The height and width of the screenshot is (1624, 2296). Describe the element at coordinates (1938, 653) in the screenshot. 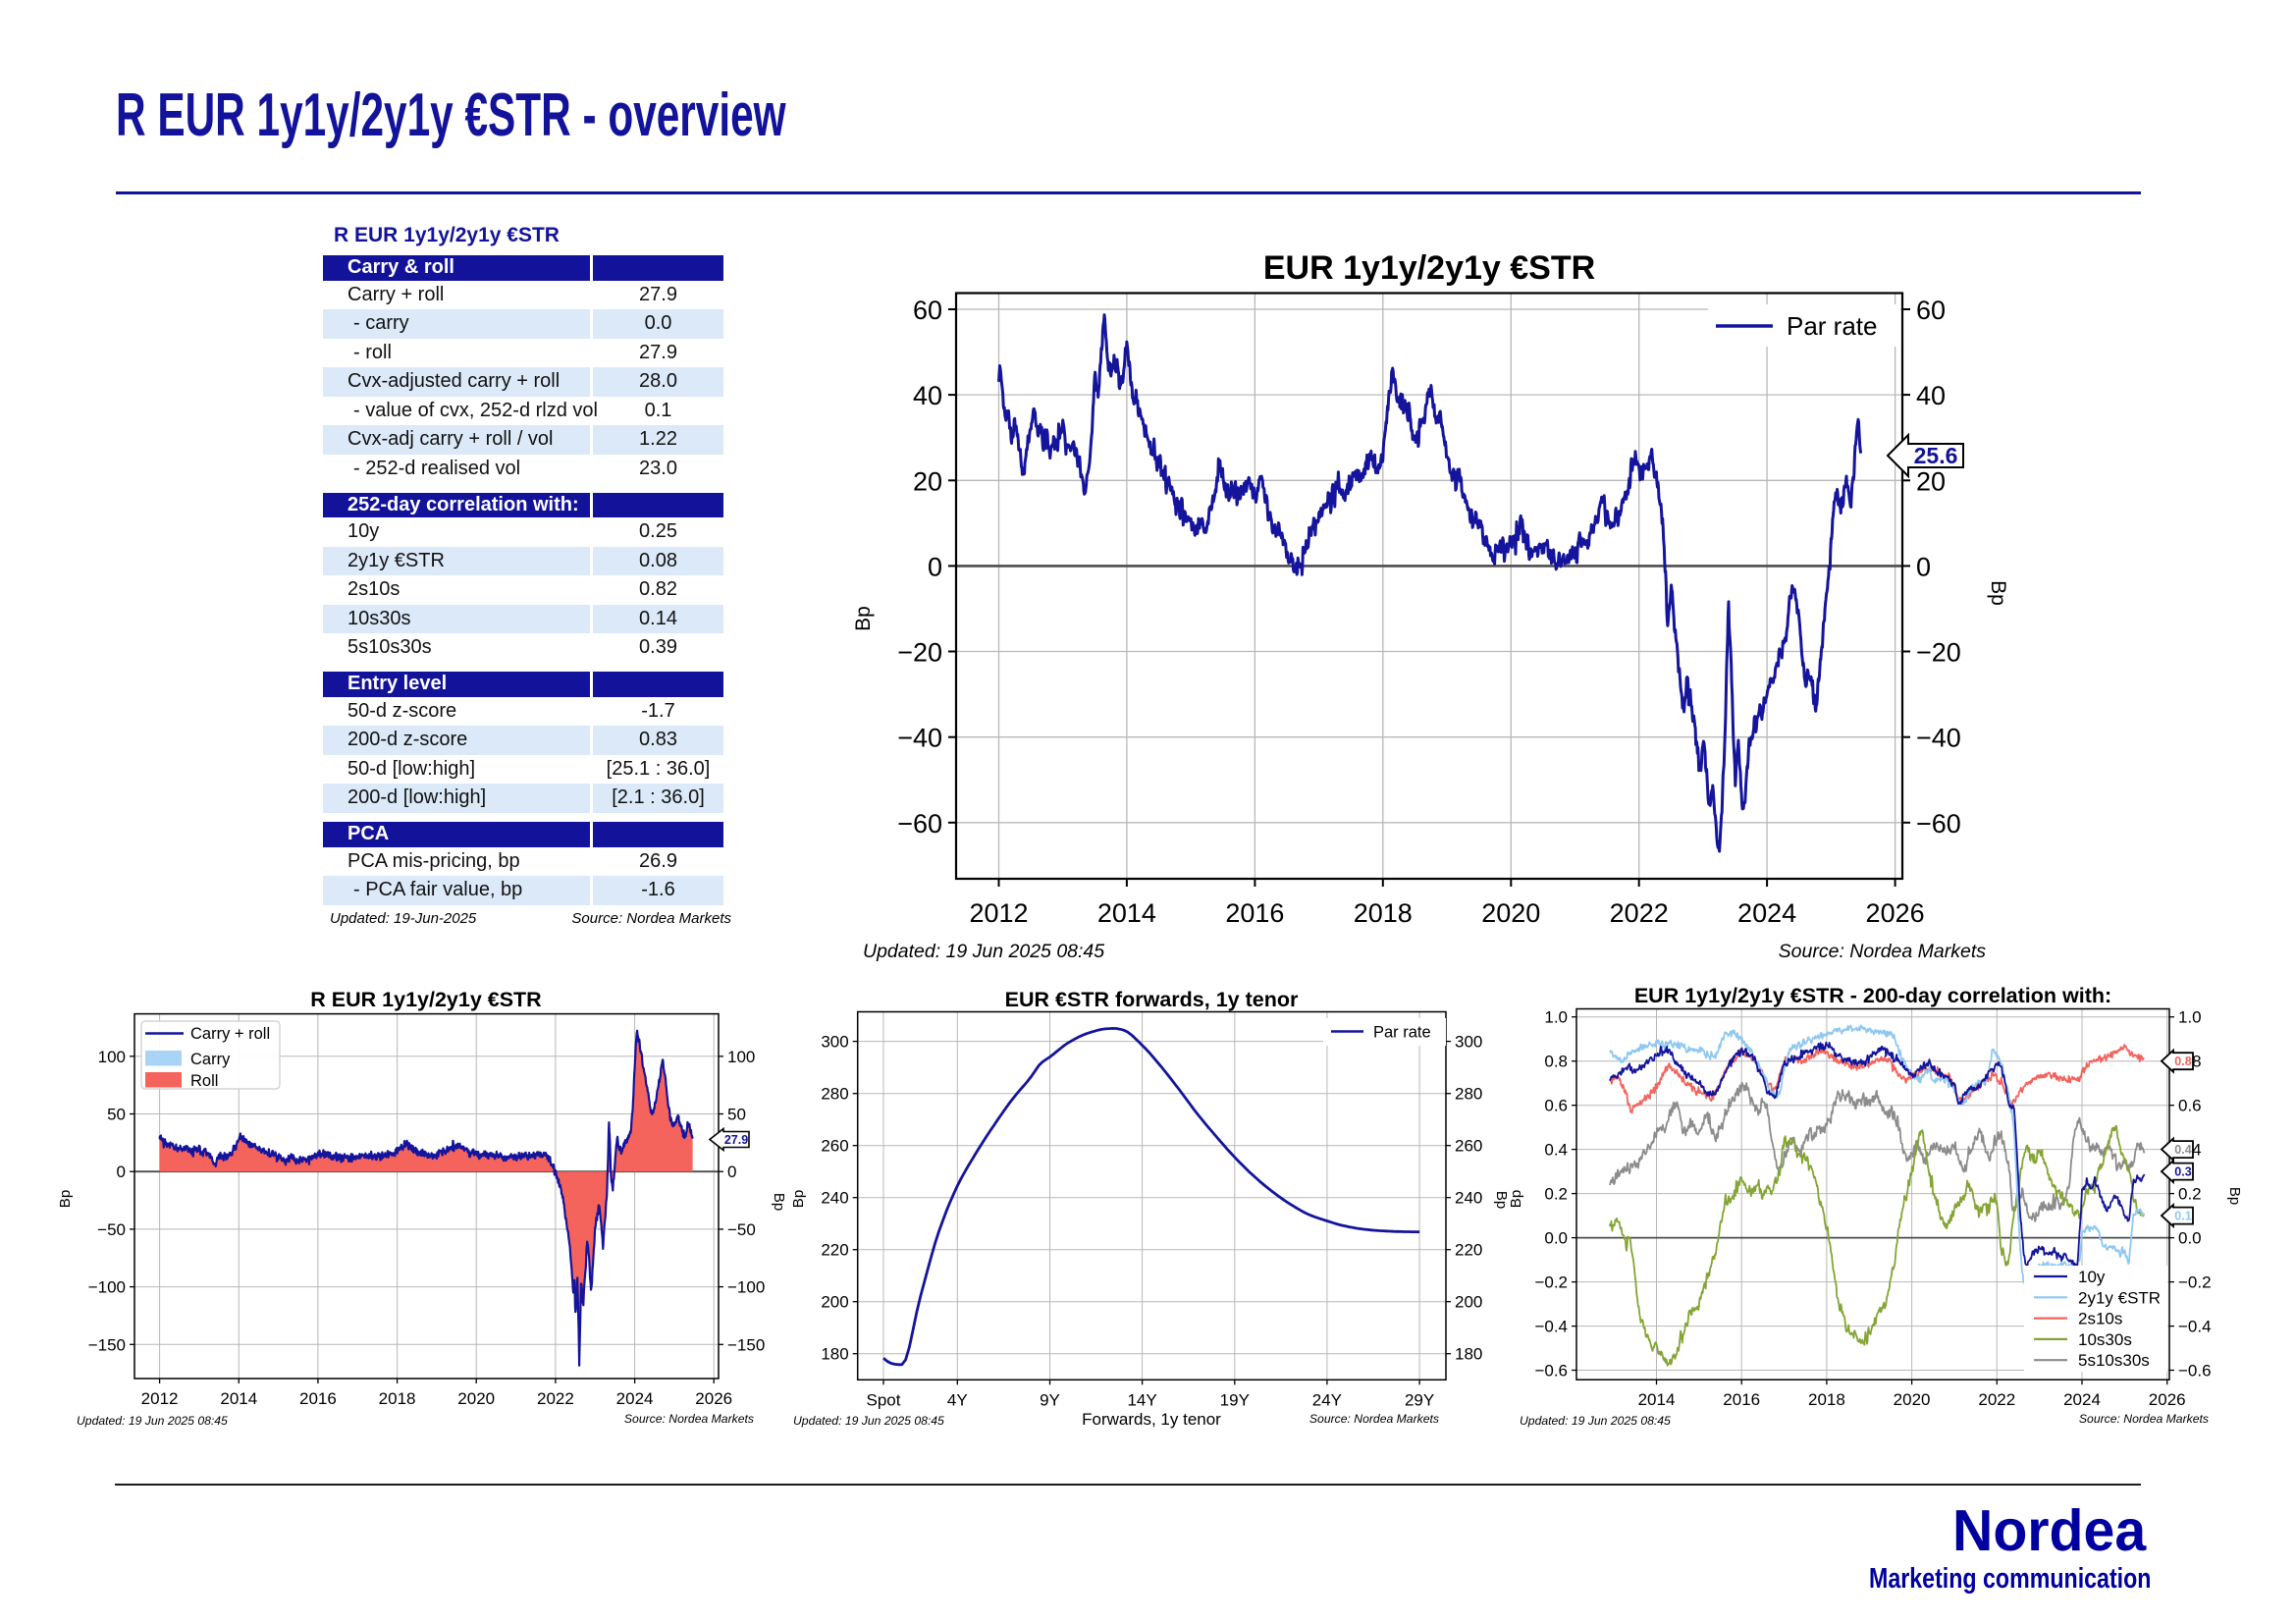

I see `svg-text: −20` at that location.